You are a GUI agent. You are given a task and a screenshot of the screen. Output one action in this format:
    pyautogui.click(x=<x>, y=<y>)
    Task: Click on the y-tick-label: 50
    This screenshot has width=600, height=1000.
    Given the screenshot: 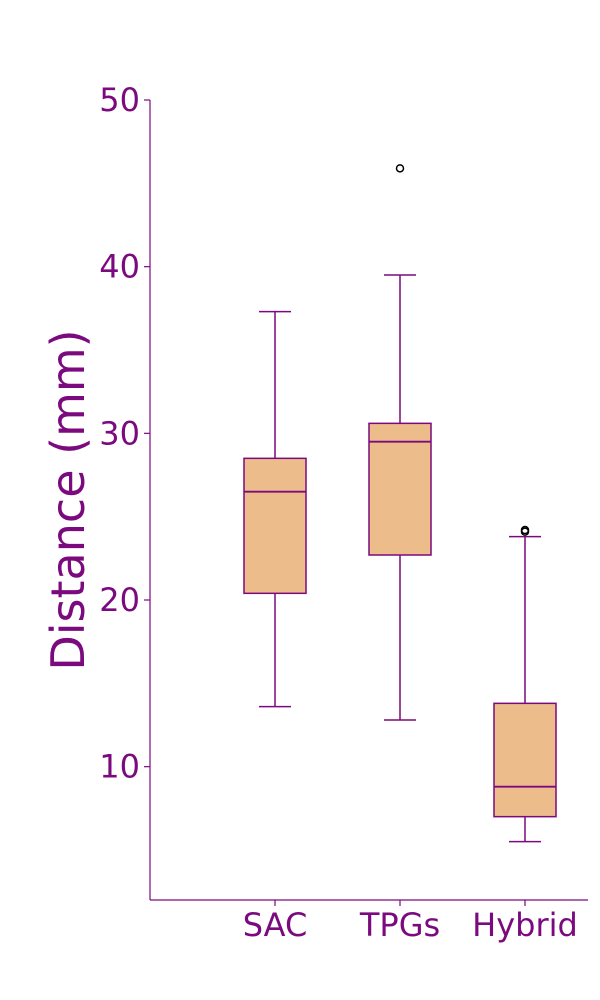 What is the action you would take?
    pyautogui.click(x=119, y=100)
    